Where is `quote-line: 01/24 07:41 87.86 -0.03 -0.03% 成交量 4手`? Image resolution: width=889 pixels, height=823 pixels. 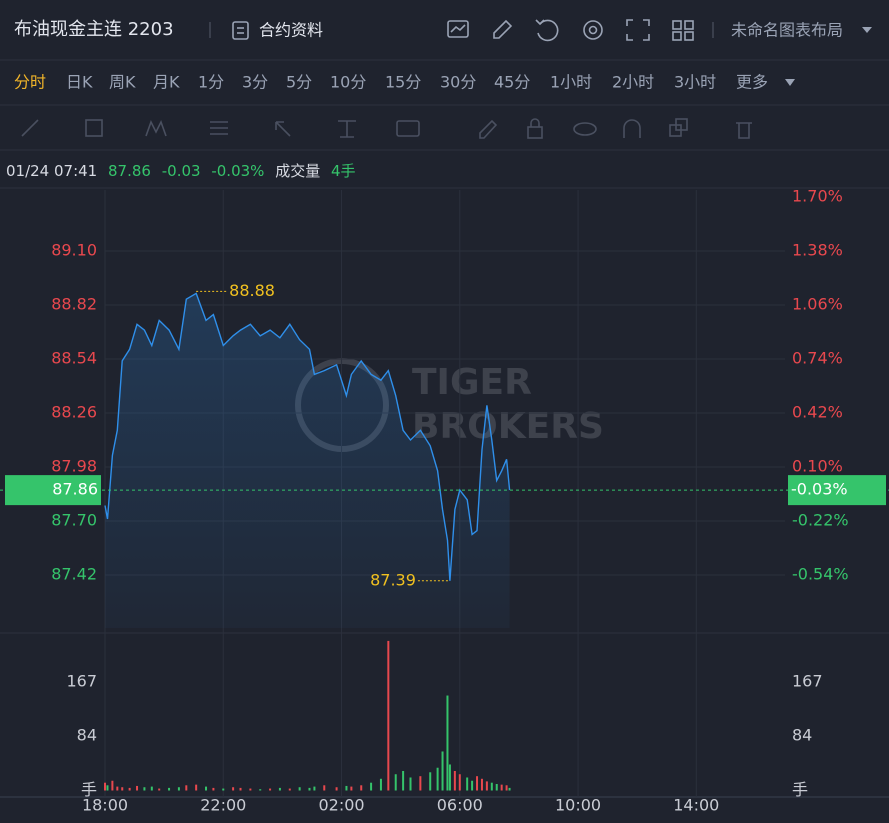 quote-line: 01/24 07:41 87.86 -0.03 -0.03% 成交量 4手 is located at coordinates (181, 171).